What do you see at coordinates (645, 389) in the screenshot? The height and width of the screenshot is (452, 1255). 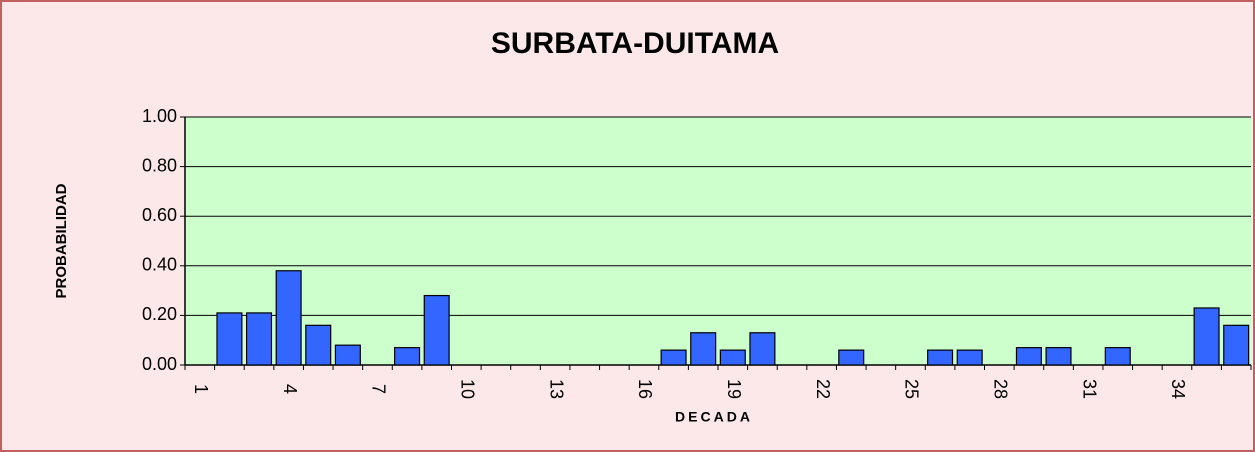 I see `x-tick-label: 16` at bounding box center [645, 389].